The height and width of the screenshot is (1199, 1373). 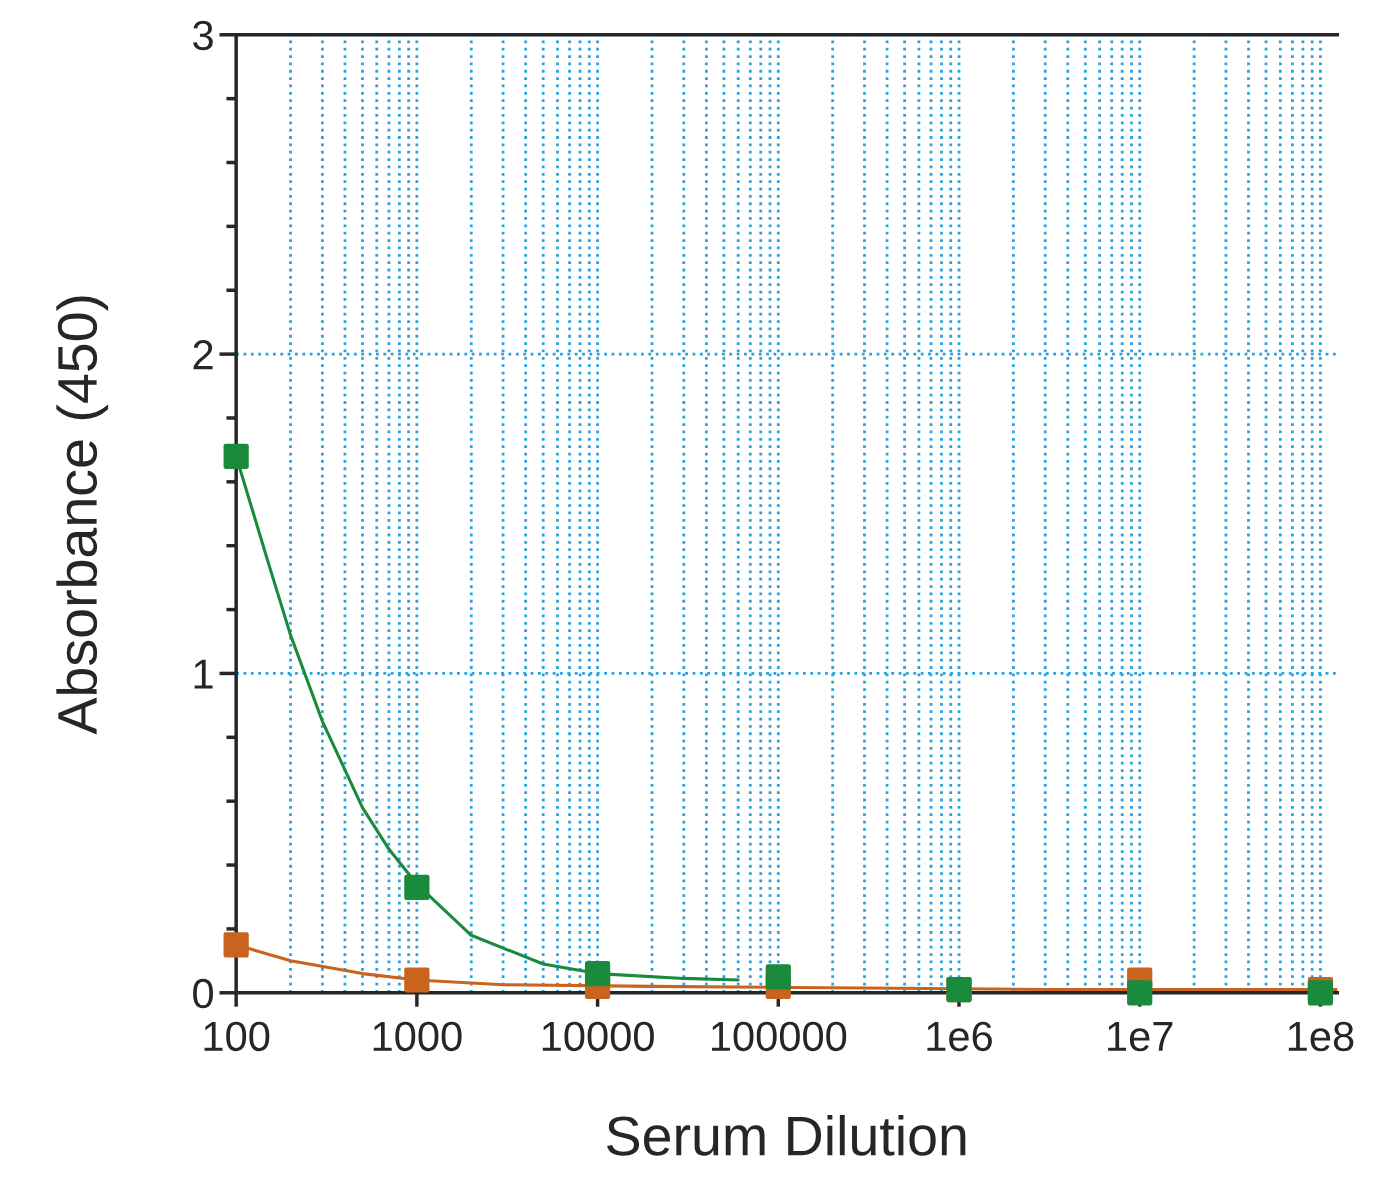 What do you see at coordinates (203, 35) in the screenshot?
I see `y-tick-label: 3` at bounding box center [203, 35].